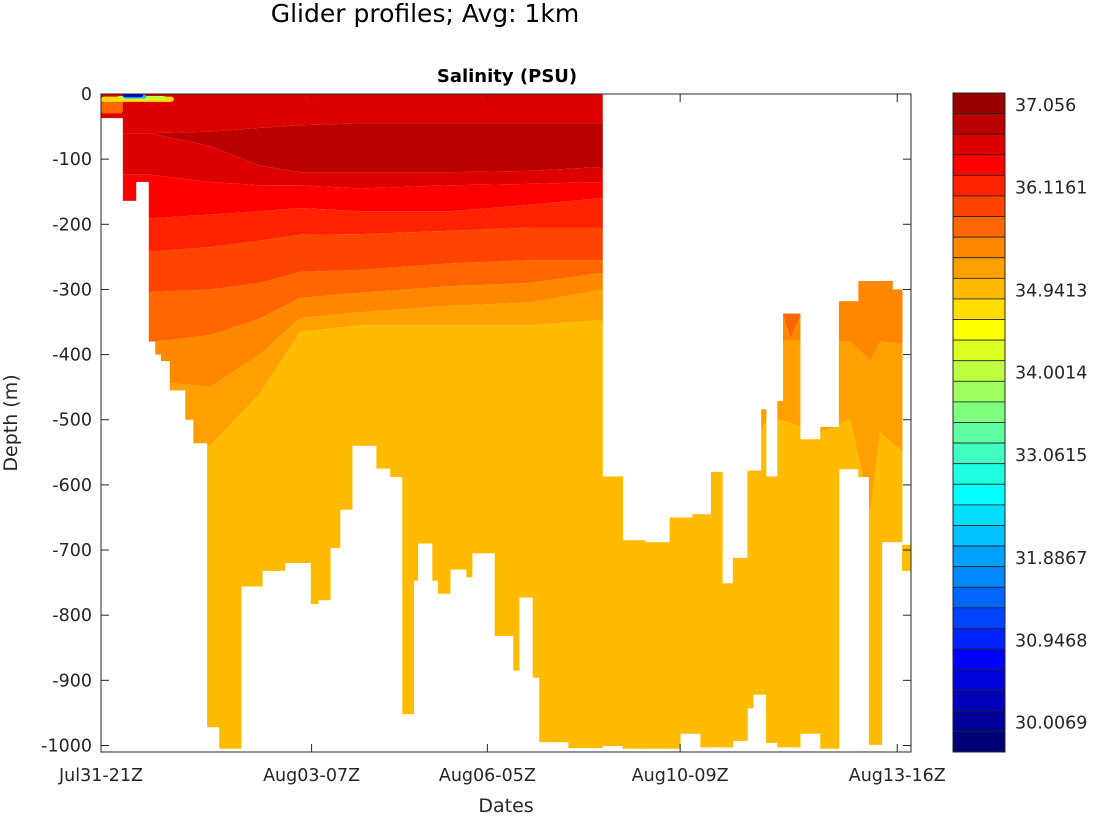 The width and height of the screenshot is (1100, 819). I want to click on colorbar-tick-label: 37.056, so click(1045, 106).